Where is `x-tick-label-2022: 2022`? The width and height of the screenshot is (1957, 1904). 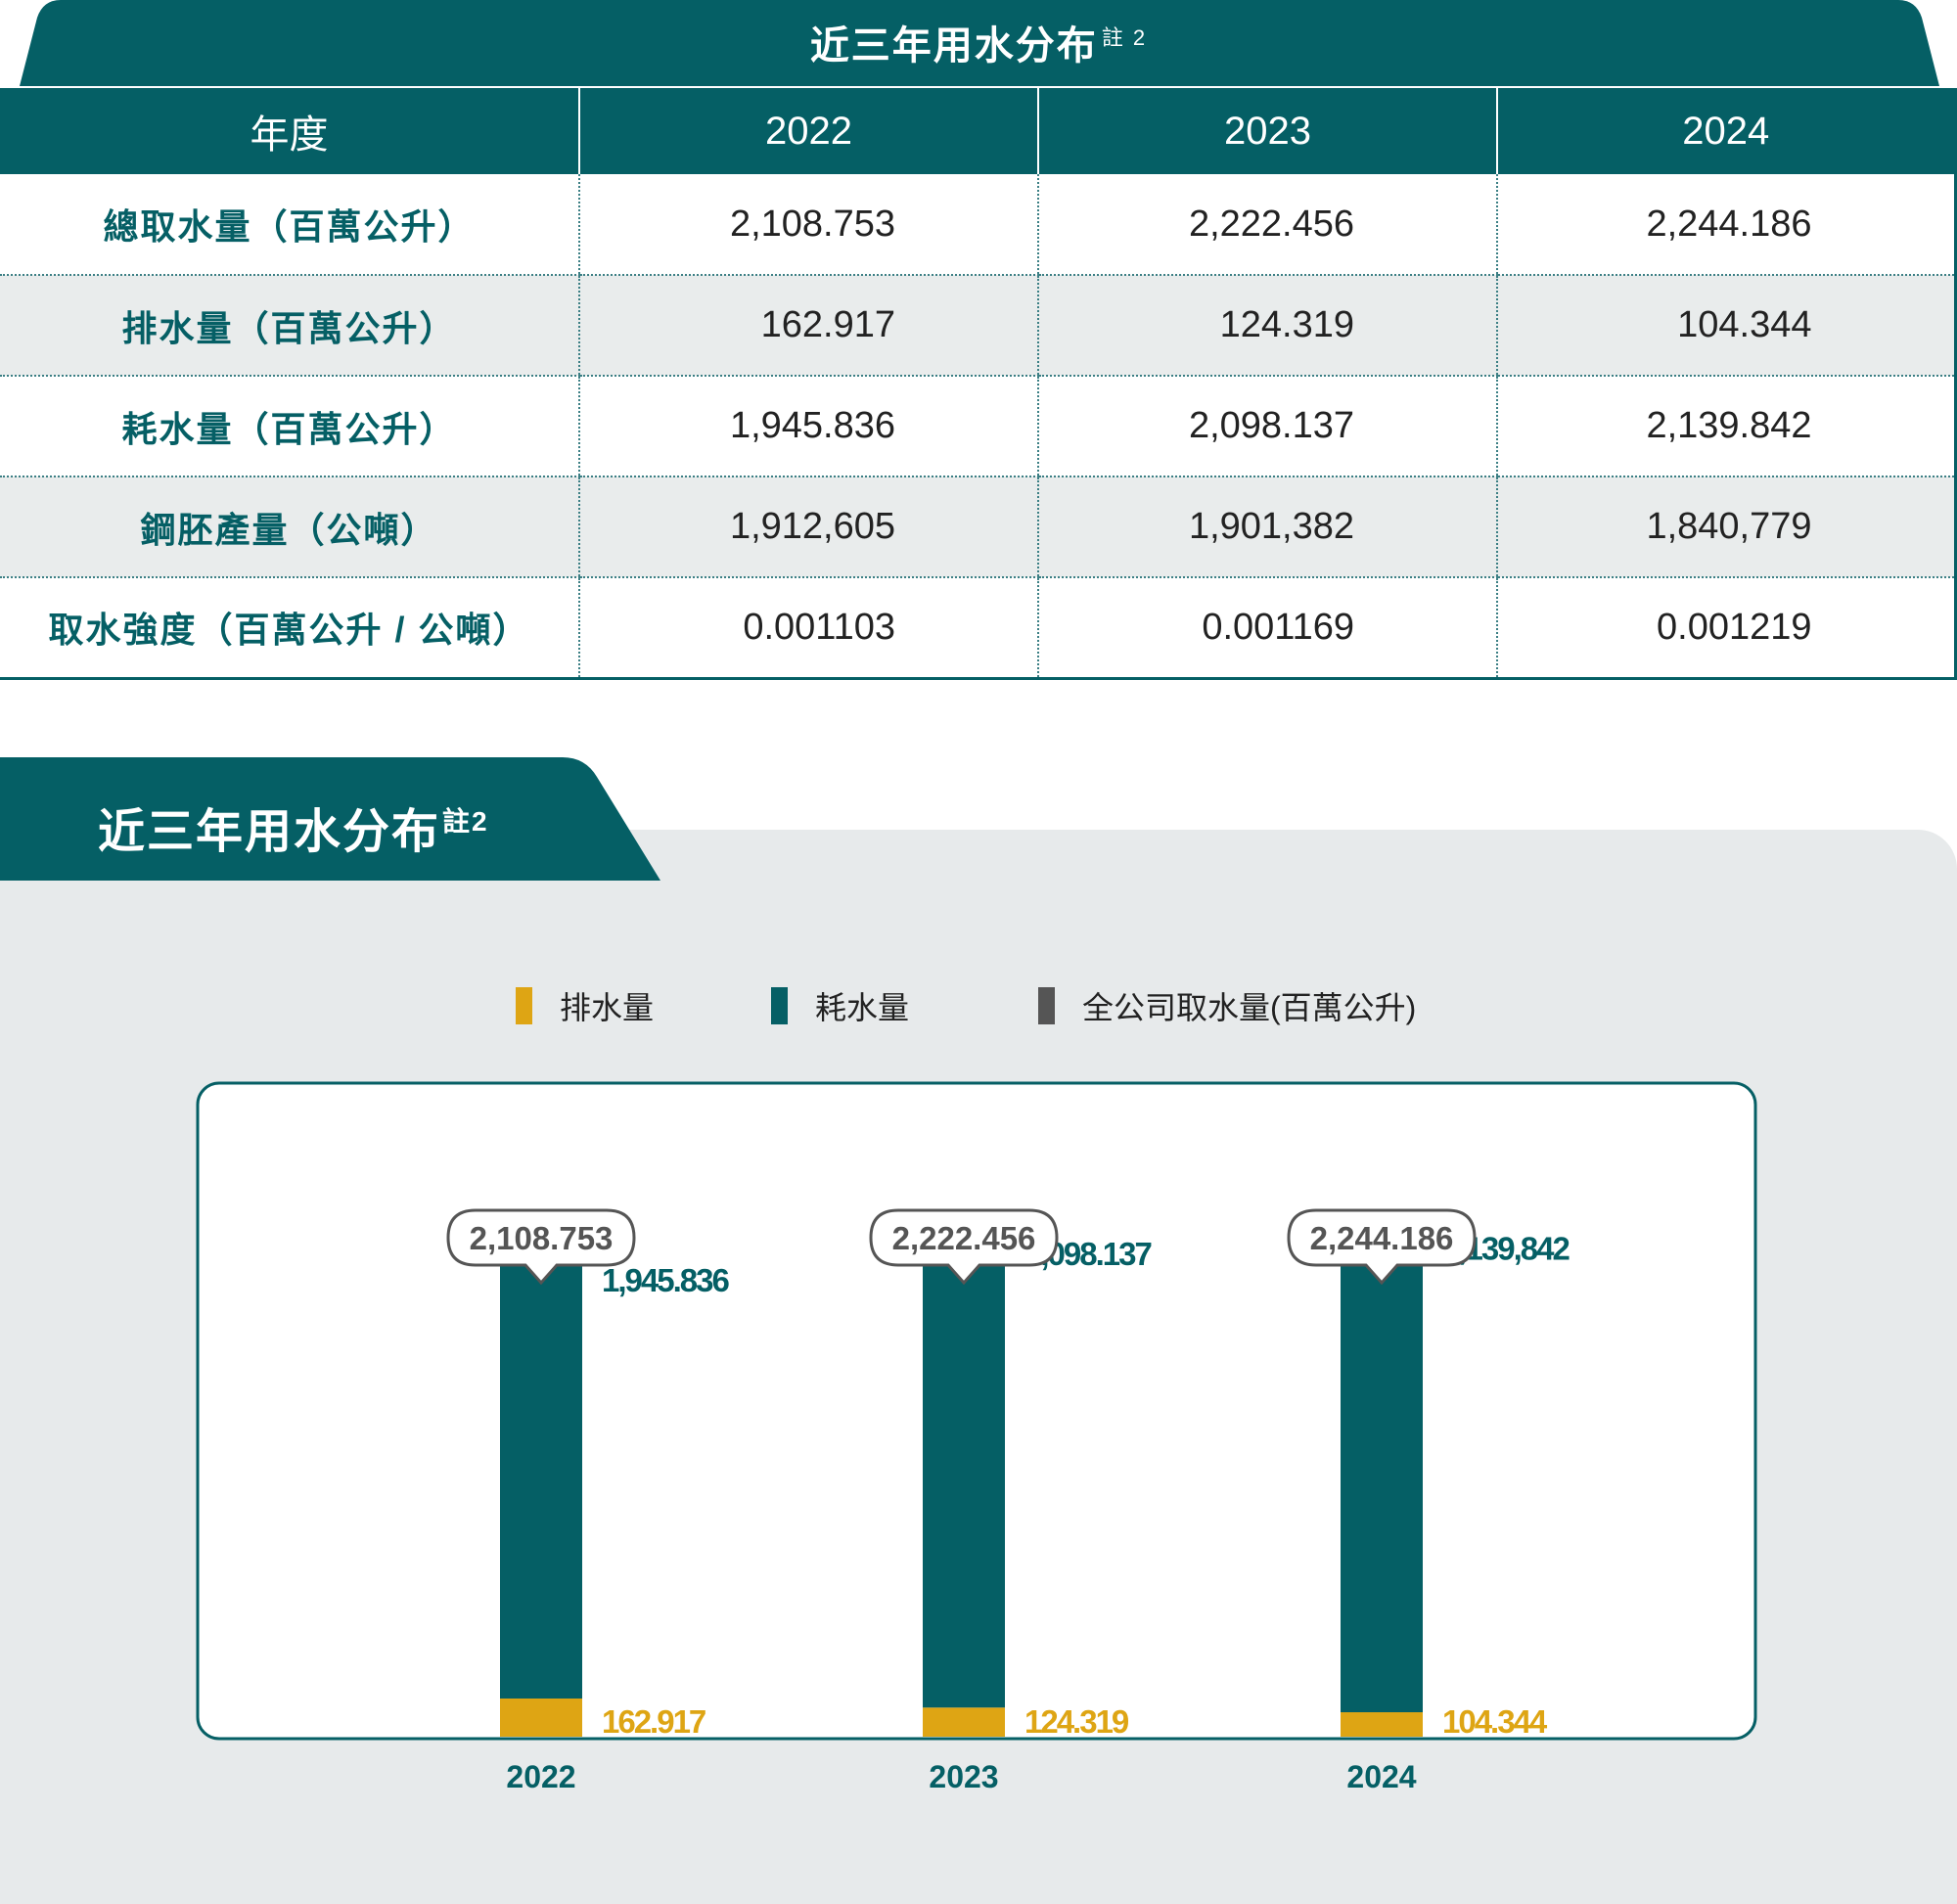
x-tick-label-2022: 2022 is located at coordinates (541, 1776).